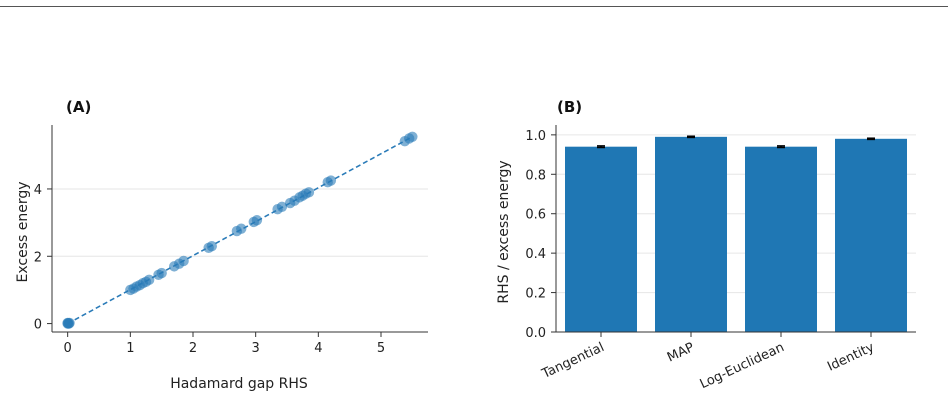  I want to click on panel-b-error-bars, so click(736, 142).